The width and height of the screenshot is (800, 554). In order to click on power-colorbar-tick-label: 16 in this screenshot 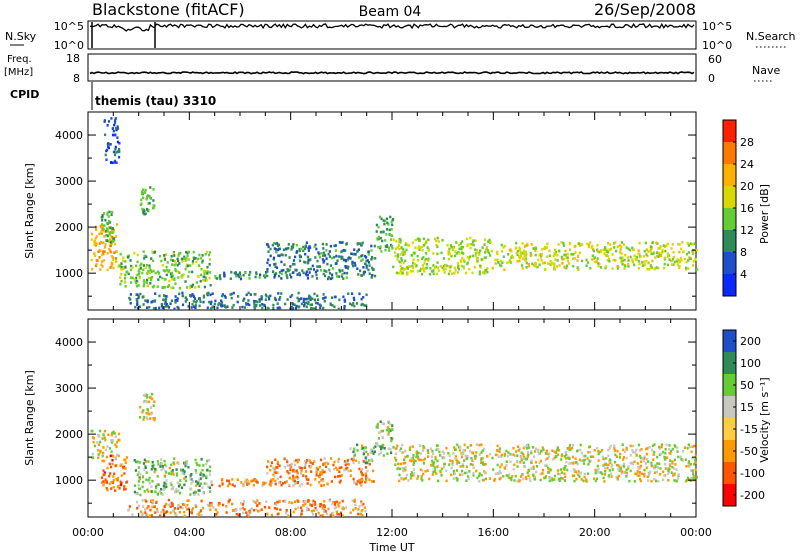, I will do `click(747, 208)`.